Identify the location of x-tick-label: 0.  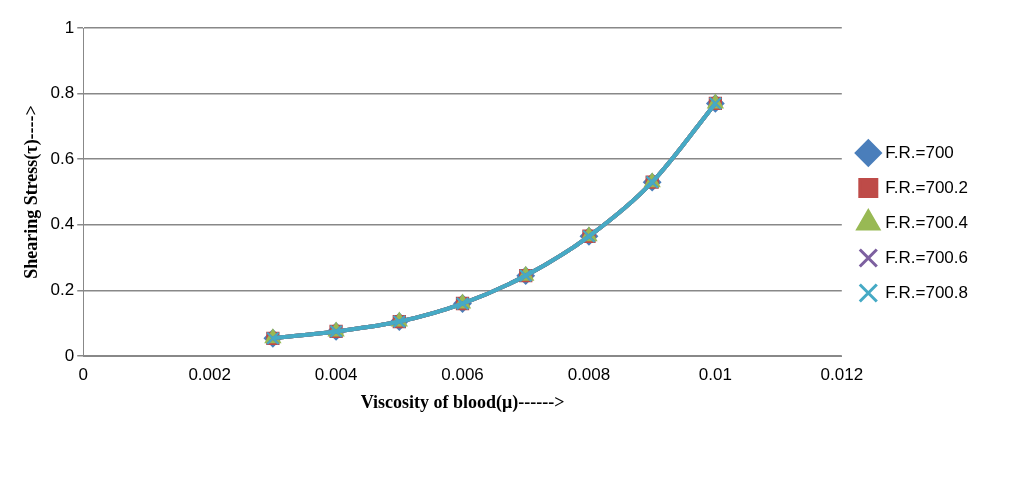
(83, 374).